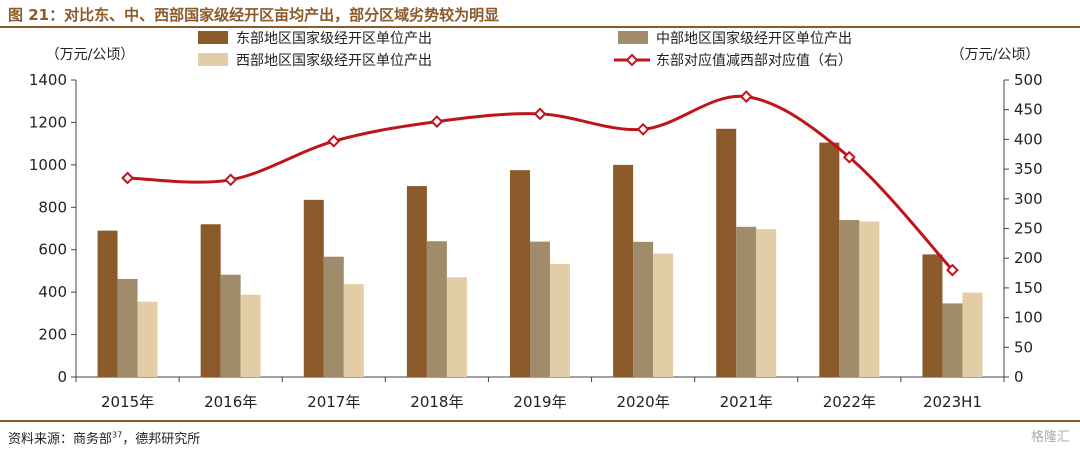  Describe the element at coordinates (849, 402) in the screenshot. I see `x-tick-label: 2022年` at that location.